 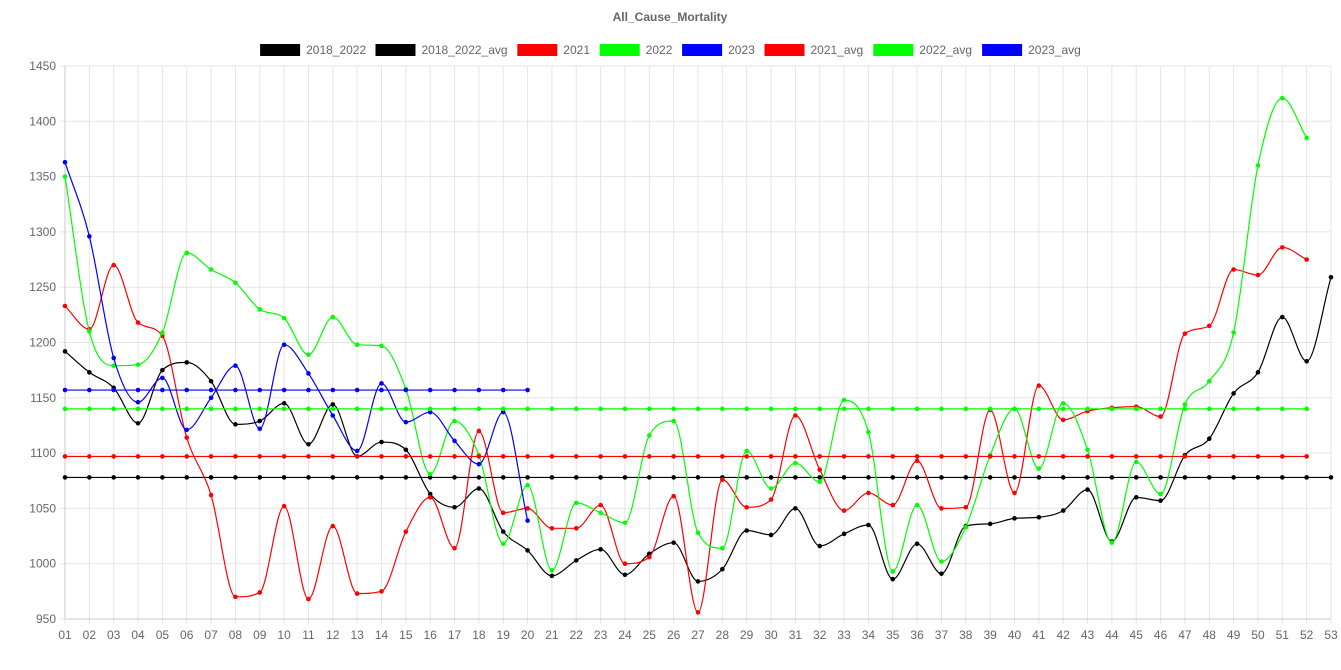 I want to click on legend-item-2022: 2022, so click(x=636, y=50).